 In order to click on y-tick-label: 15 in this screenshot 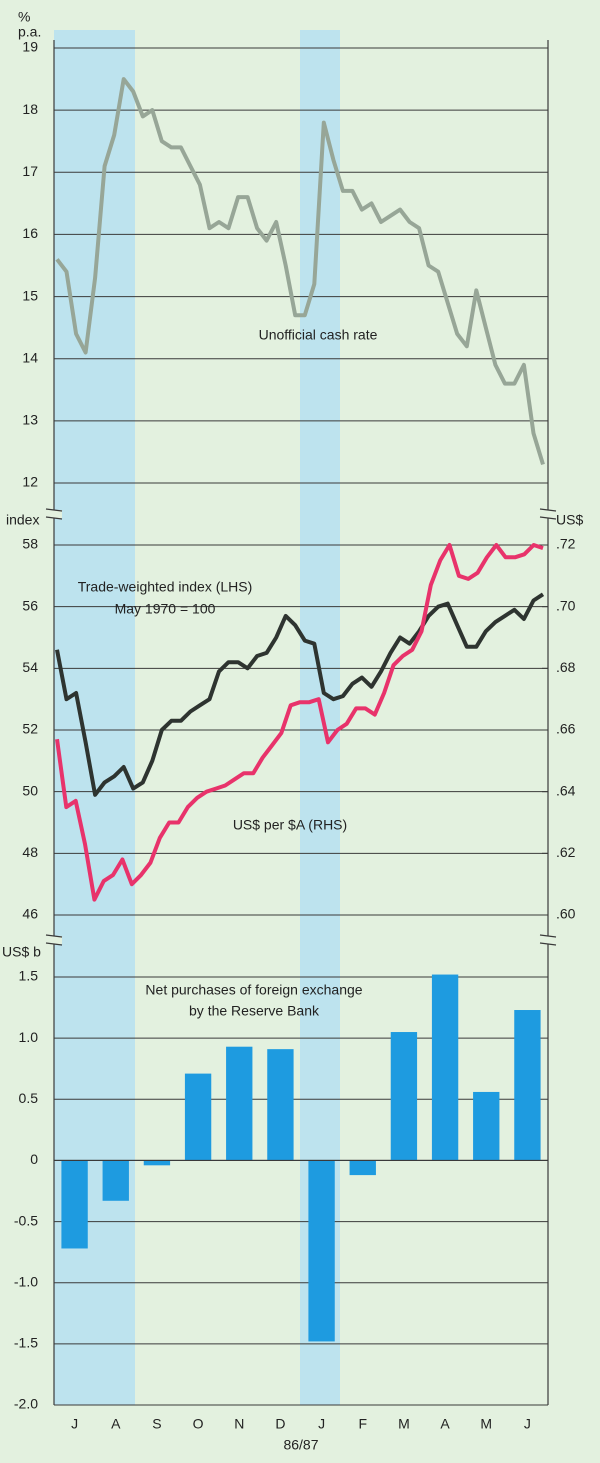, I will do `click(30, 295)`.